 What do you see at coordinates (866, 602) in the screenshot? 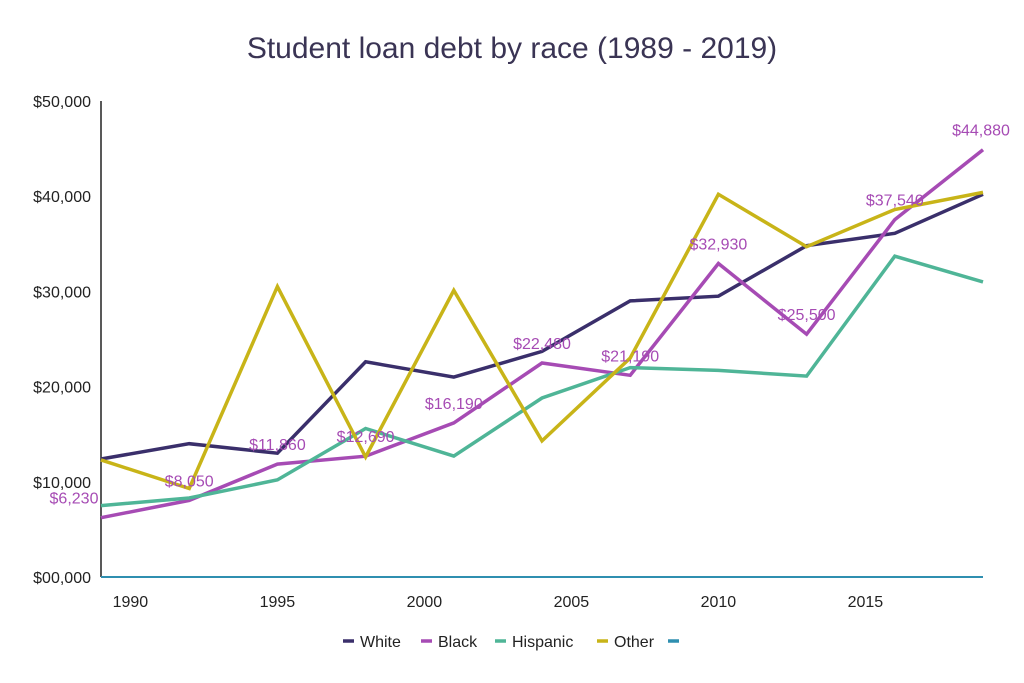
I see `x-tick-label: 2015` at bounding box center [866, 602].